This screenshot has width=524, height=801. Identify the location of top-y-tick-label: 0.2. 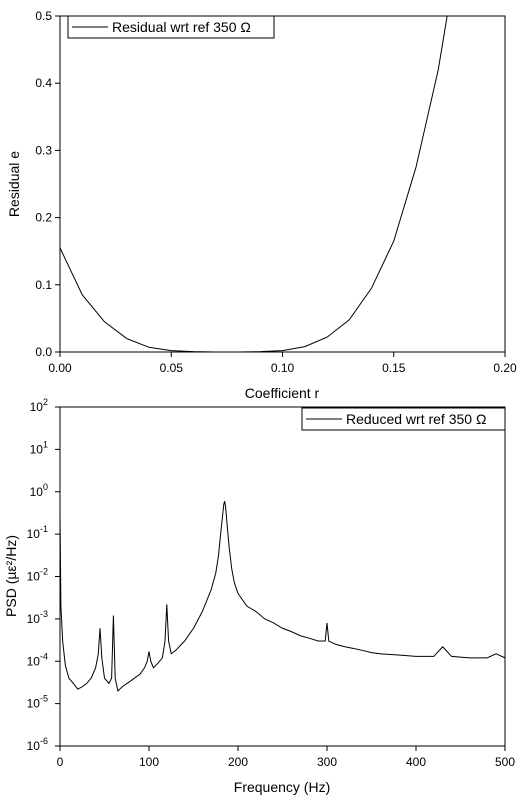
(43, 218).